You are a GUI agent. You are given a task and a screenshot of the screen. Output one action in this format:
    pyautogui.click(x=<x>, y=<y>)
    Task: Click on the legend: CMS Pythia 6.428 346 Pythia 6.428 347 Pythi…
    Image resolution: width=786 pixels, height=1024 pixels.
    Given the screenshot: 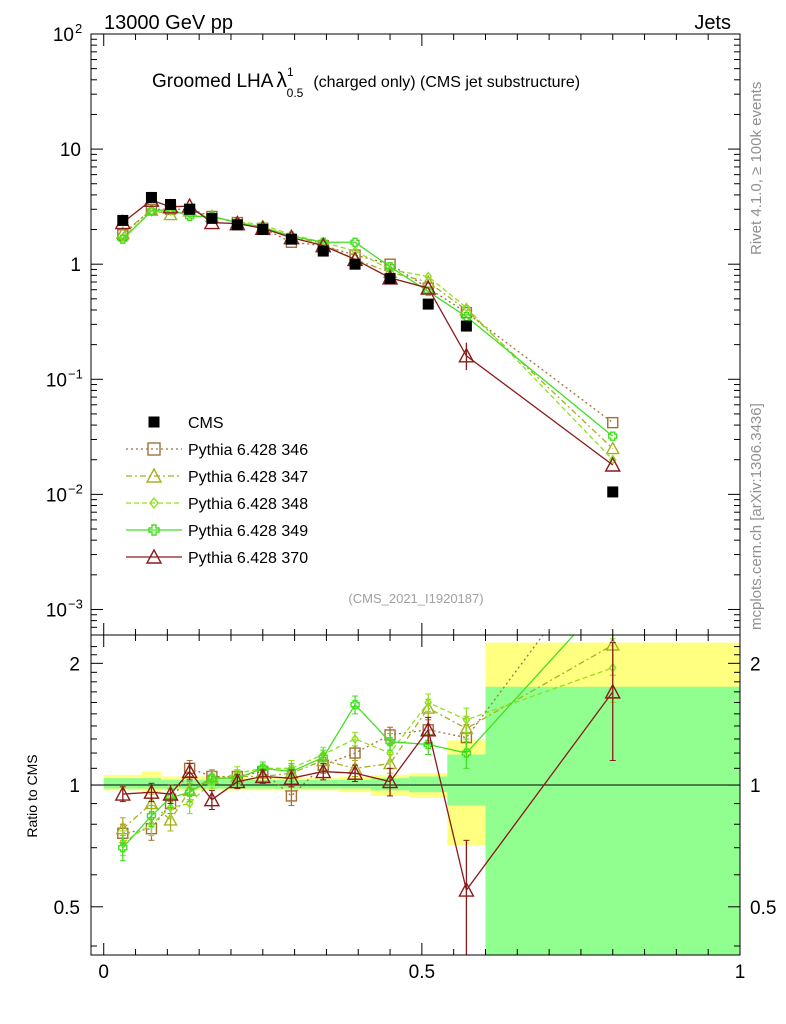 What is the action you would take?
    pyautogui.click(x=217, y=491)
    